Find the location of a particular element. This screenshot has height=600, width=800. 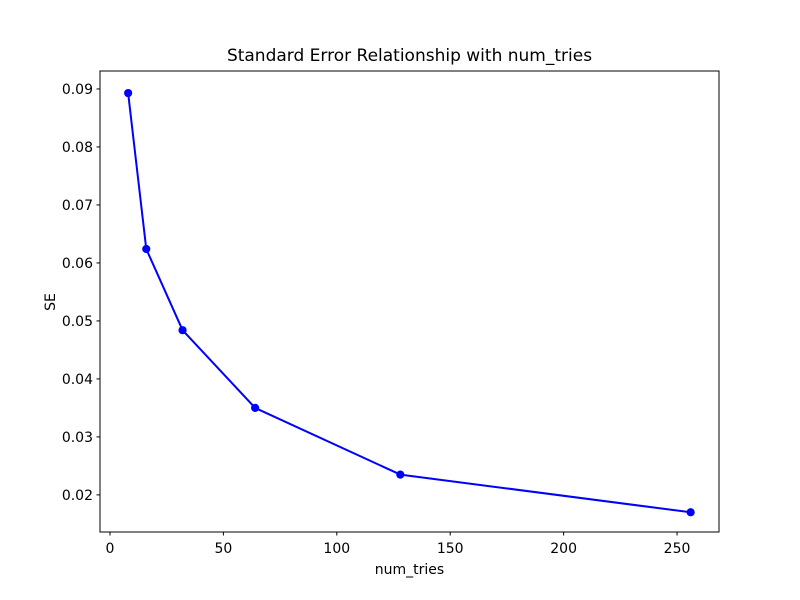

x-tick-label: 0 is located at coordinates (110, 549).